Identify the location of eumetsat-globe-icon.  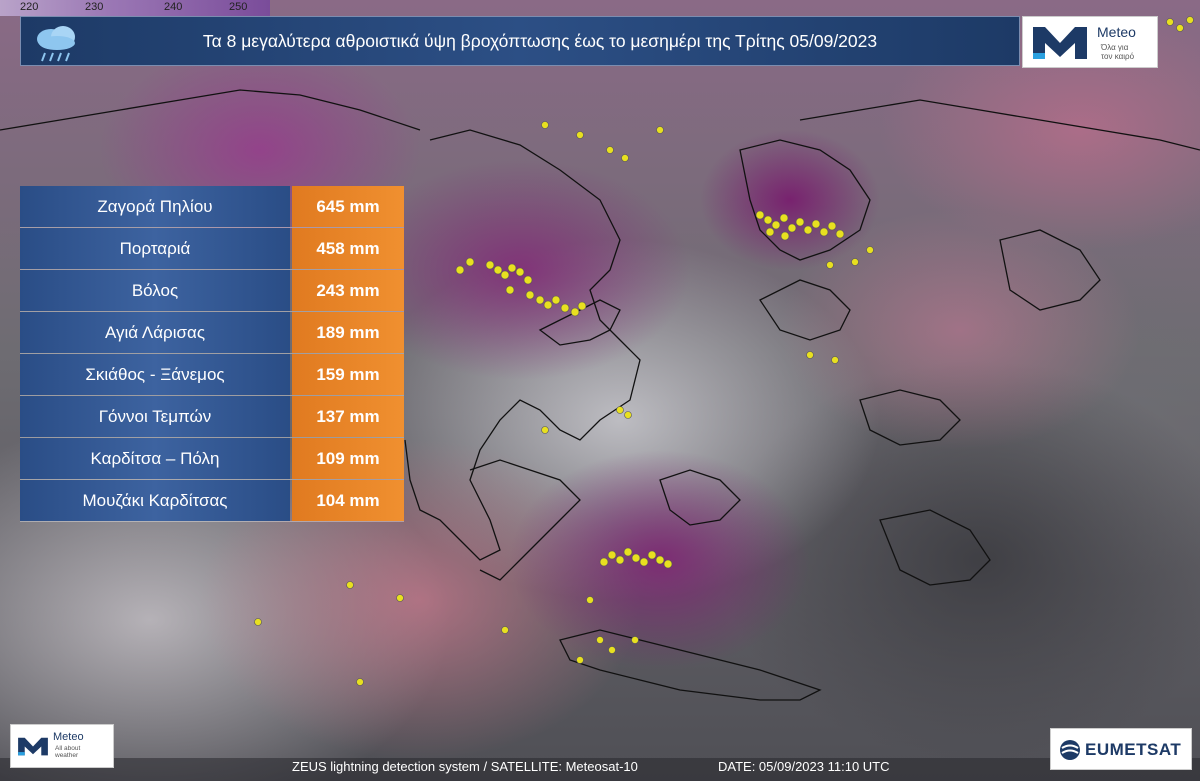
(1070, 750).